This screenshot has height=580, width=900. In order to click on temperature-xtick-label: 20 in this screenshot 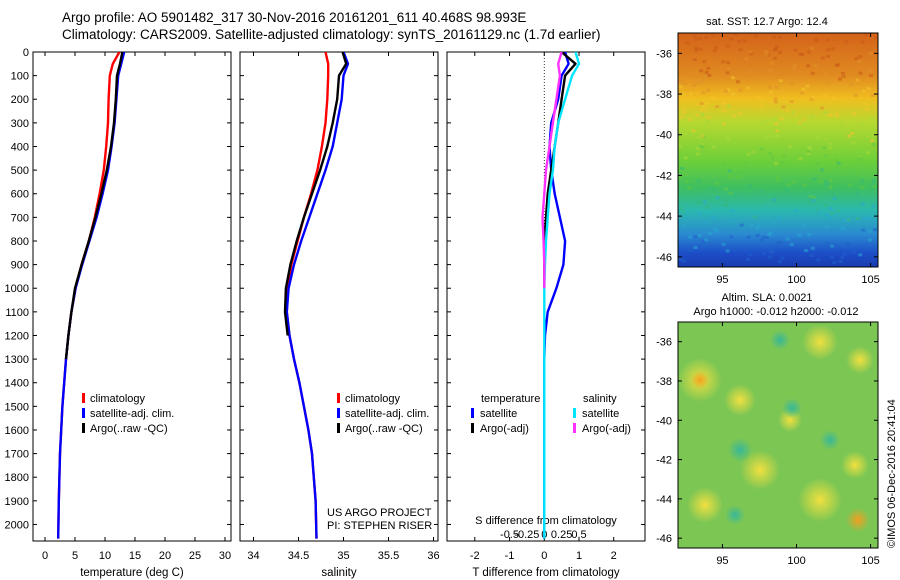, I will do `click(165, 556)`.